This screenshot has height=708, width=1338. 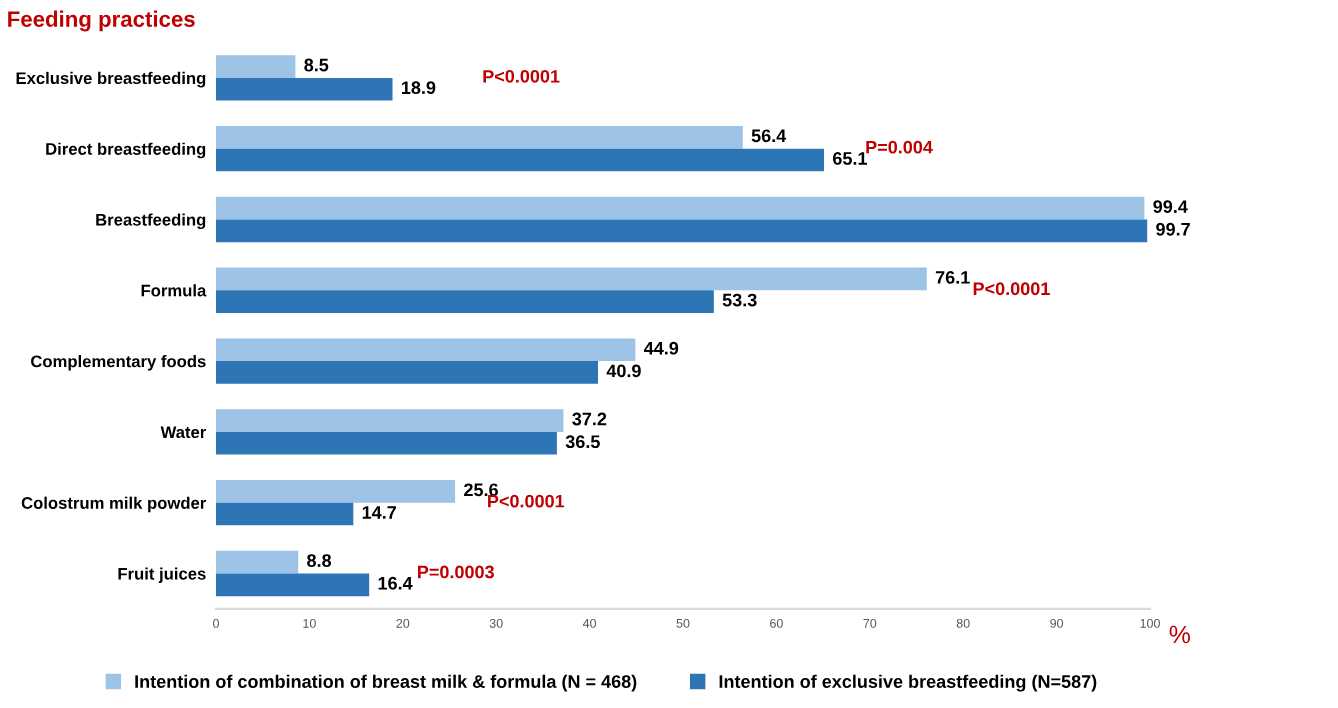 I want to click on data-label: 16.4, so click(x=395, y=583).